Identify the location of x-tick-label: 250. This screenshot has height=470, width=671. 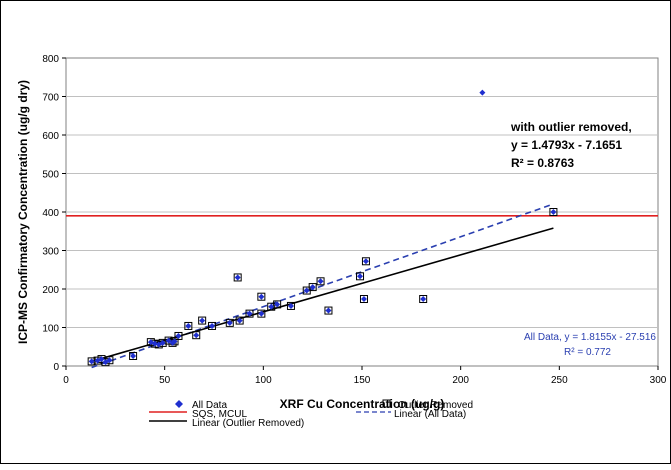
(559, 380).